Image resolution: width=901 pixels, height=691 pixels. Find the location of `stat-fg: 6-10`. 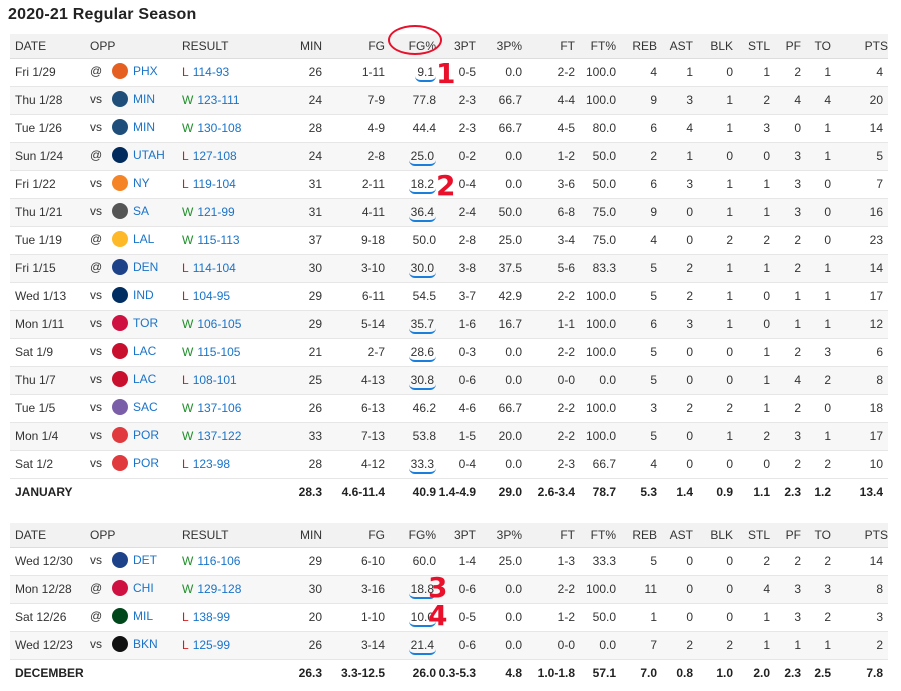

stat-fg: 6-10 is located at coordinates (353, 561).